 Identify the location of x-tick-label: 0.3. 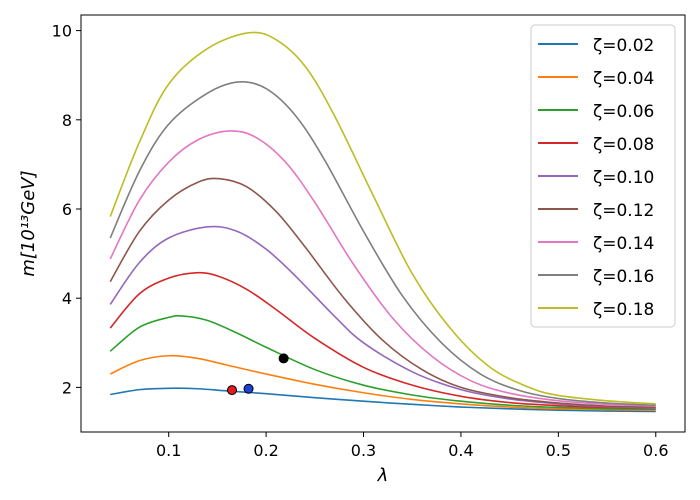
(363, 450).